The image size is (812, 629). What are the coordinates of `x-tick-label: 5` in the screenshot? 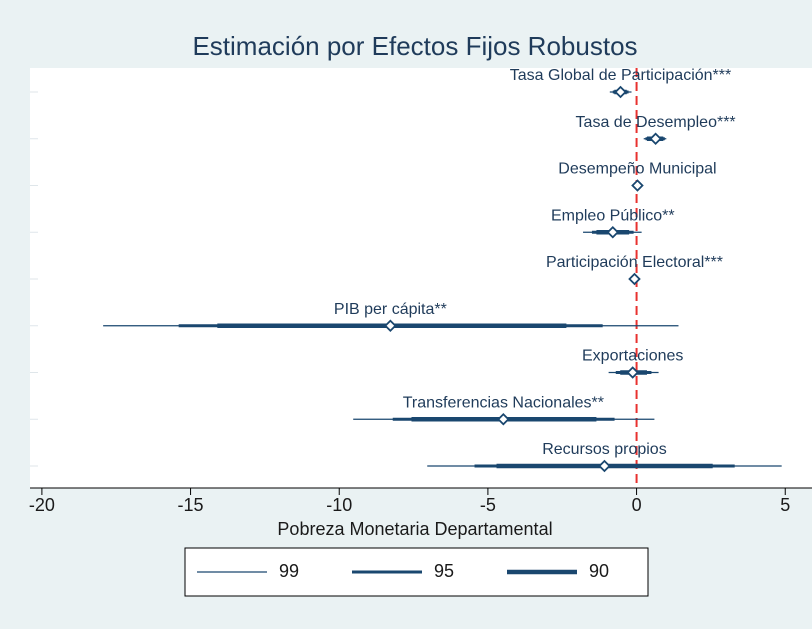 It's located at (785, 505).